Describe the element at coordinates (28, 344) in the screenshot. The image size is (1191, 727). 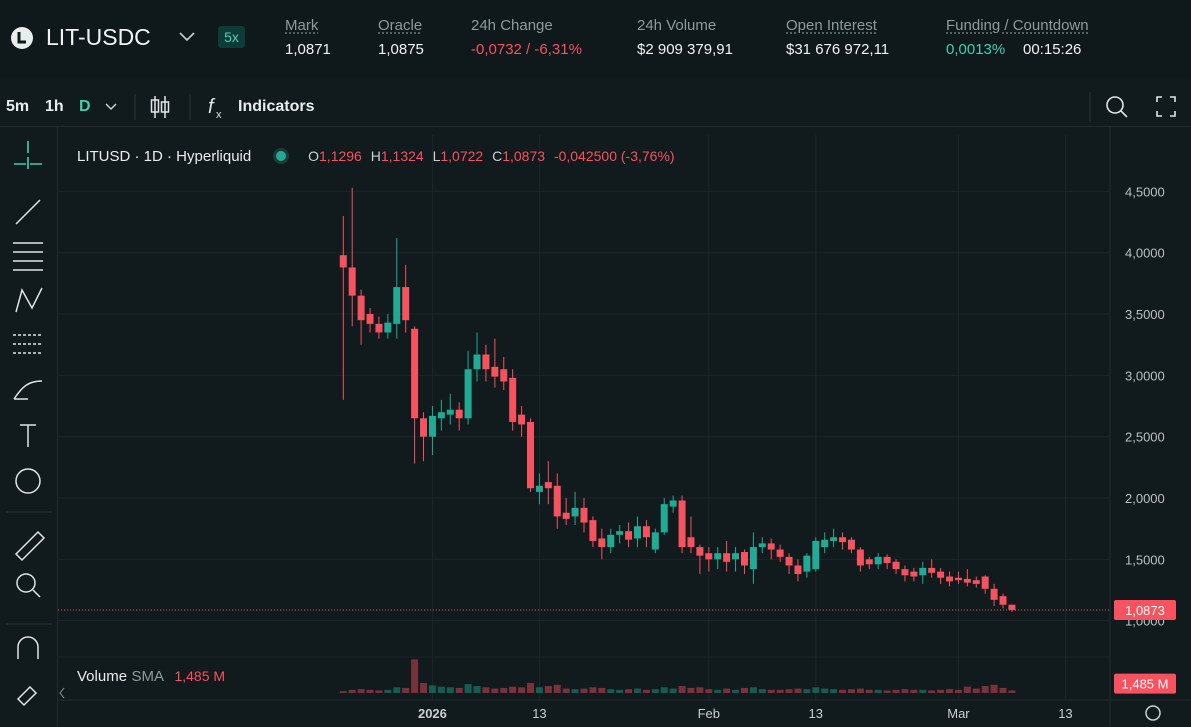
I see `projection-tool` at that location.